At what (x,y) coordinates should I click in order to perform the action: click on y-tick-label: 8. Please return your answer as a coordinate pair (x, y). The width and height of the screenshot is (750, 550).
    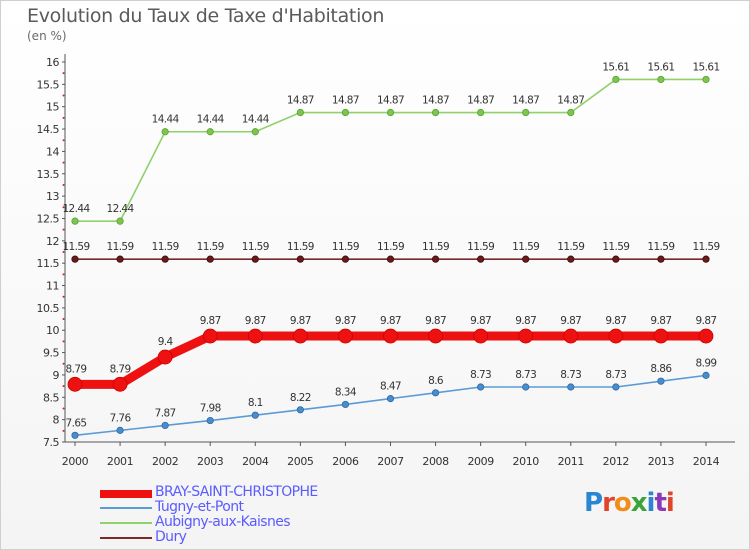
    Looking at the image, I should click on (56, 420).